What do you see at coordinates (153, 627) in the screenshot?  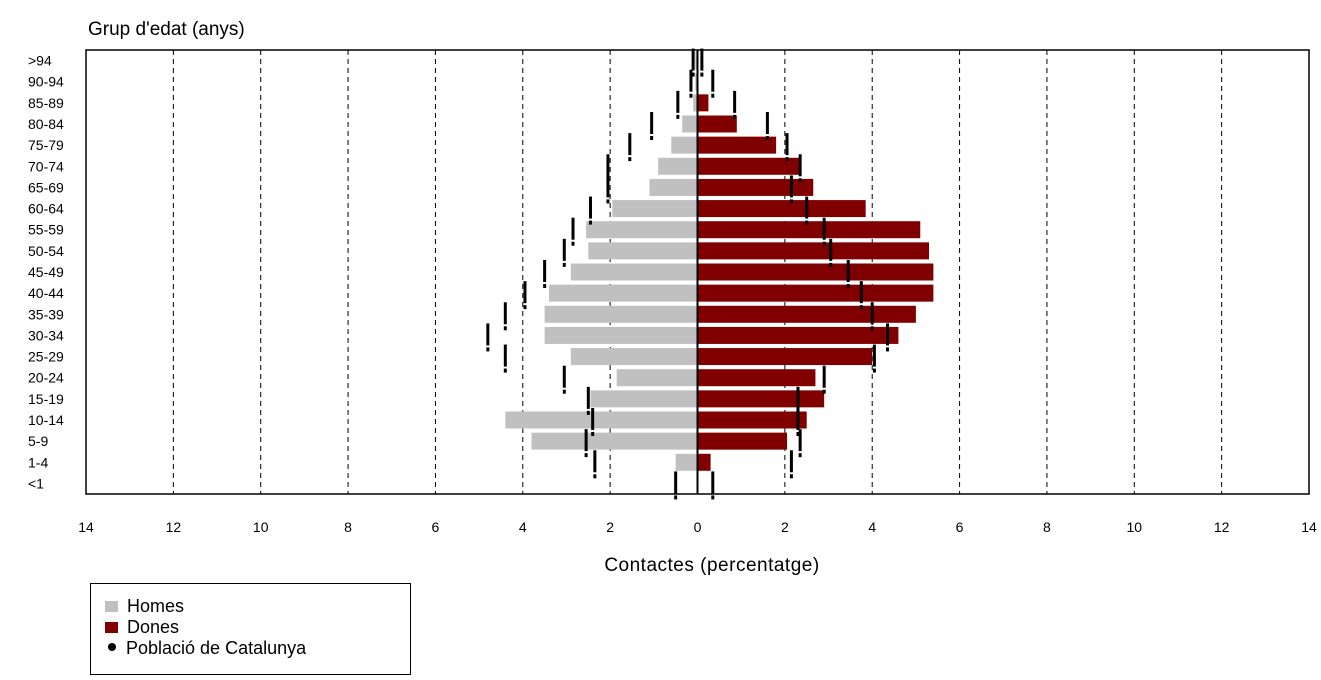 I see `legend-label-dones: Dones` at bounding box center [153, 627].